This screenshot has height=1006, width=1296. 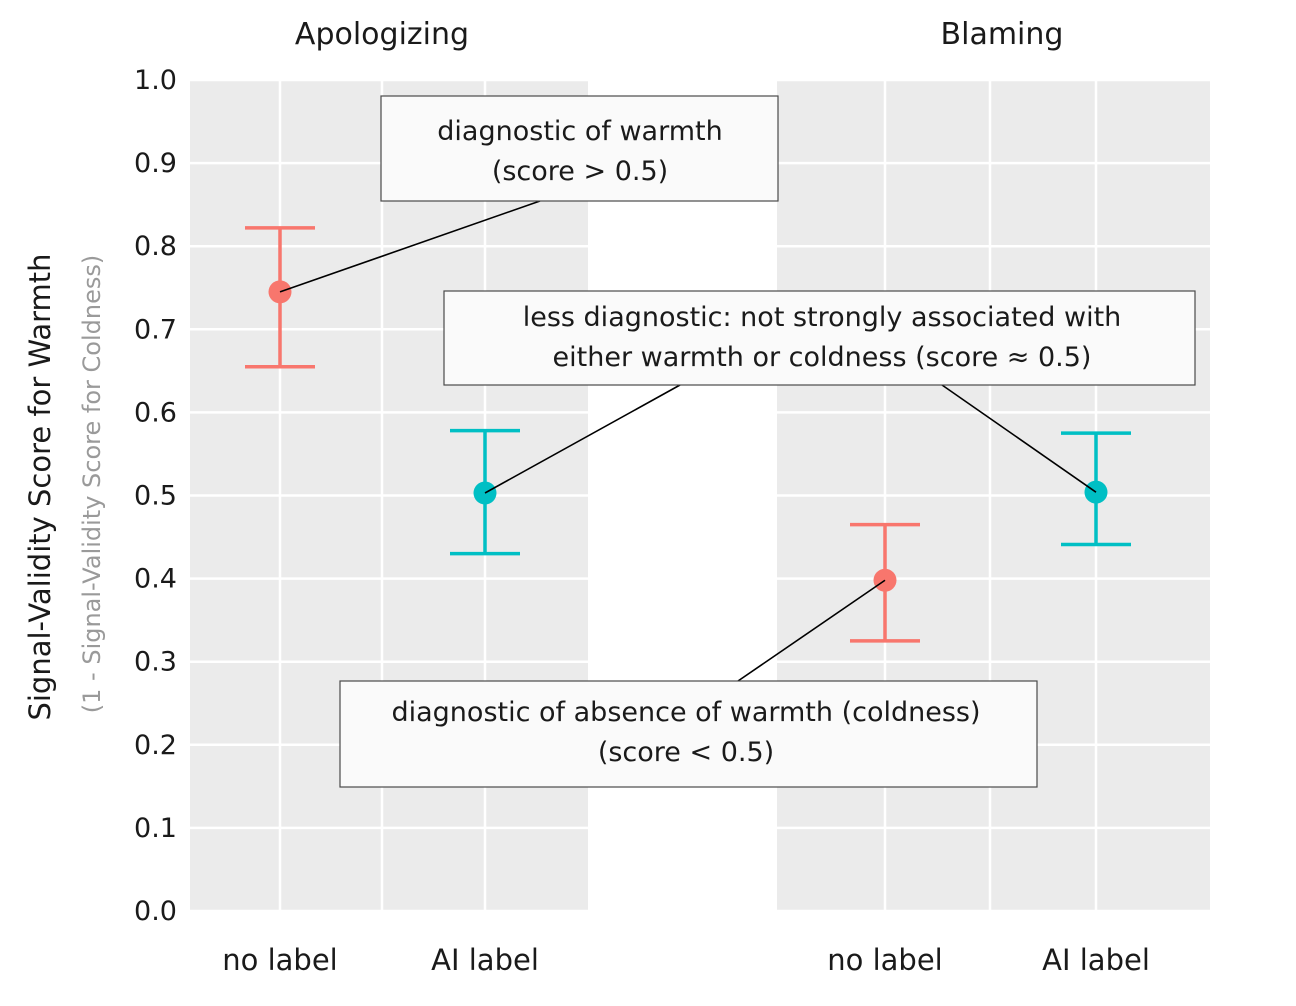 I want to click on y-axis: 0.0 0.1 0.2 0.3 0.4 0.5 0.6 0.7 0.8 0.9 1.0, so click(x=155, y=496).